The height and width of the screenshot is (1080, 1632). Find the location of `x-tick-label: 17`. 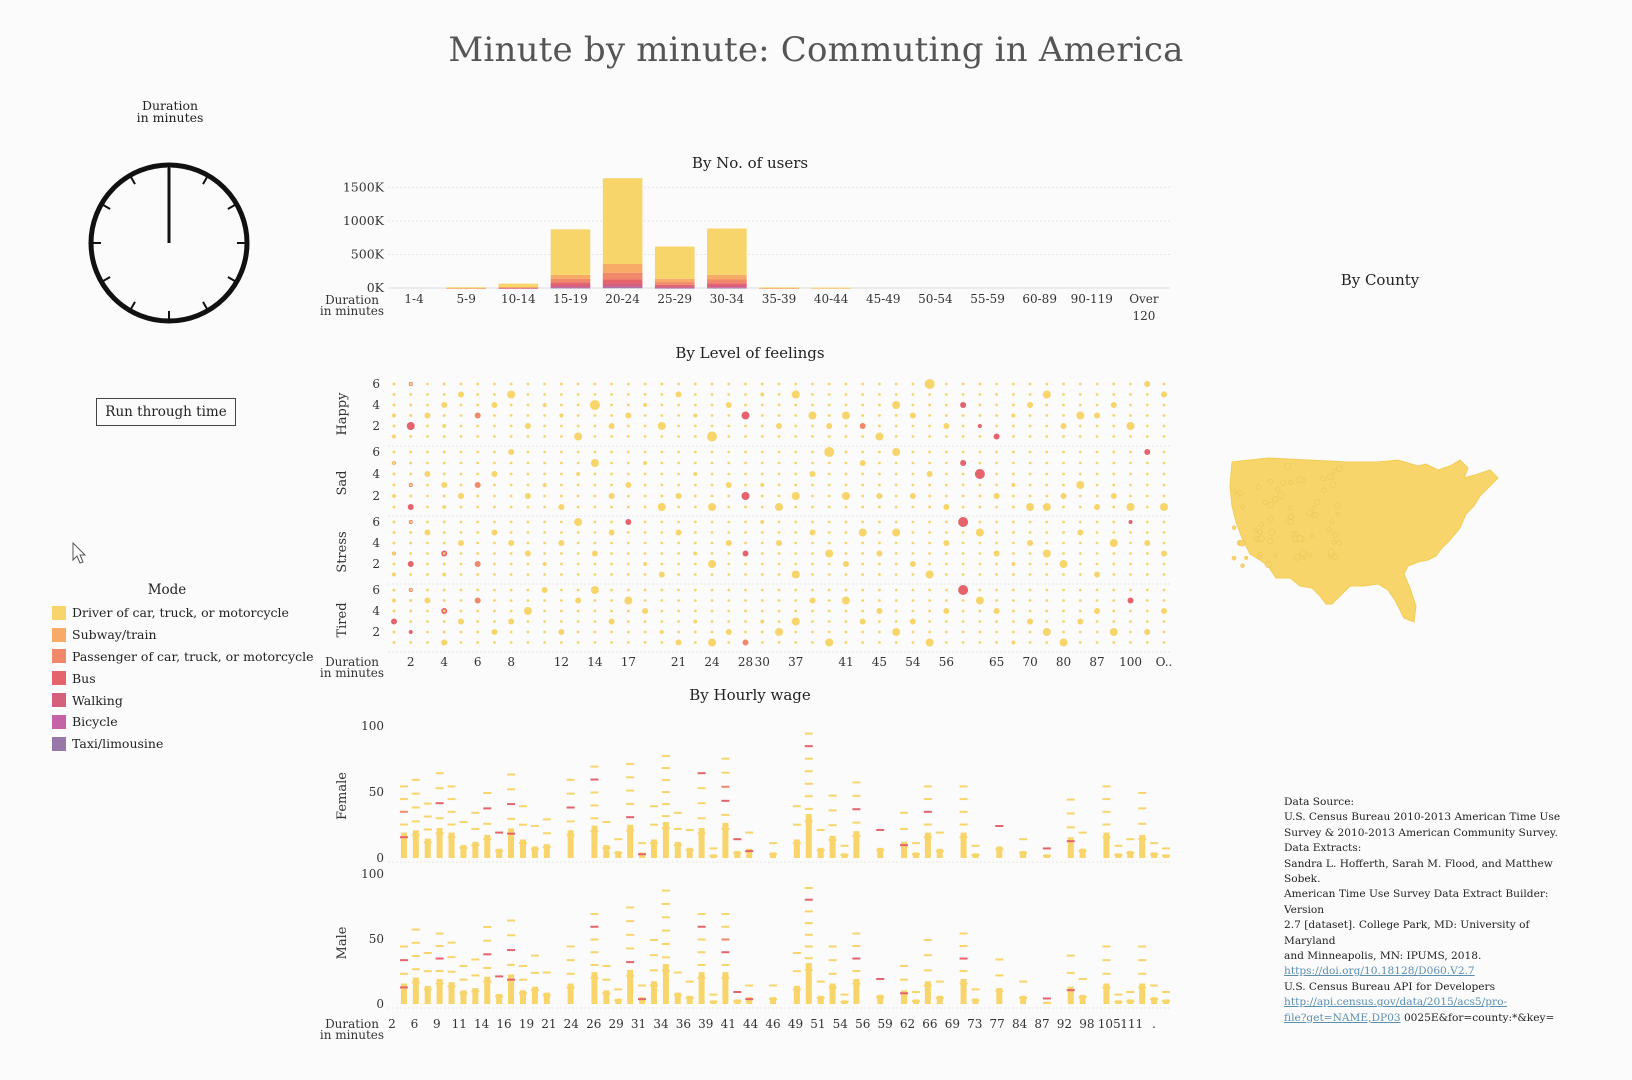

x-tick-label: 17 is located at coordinates (628, 662).